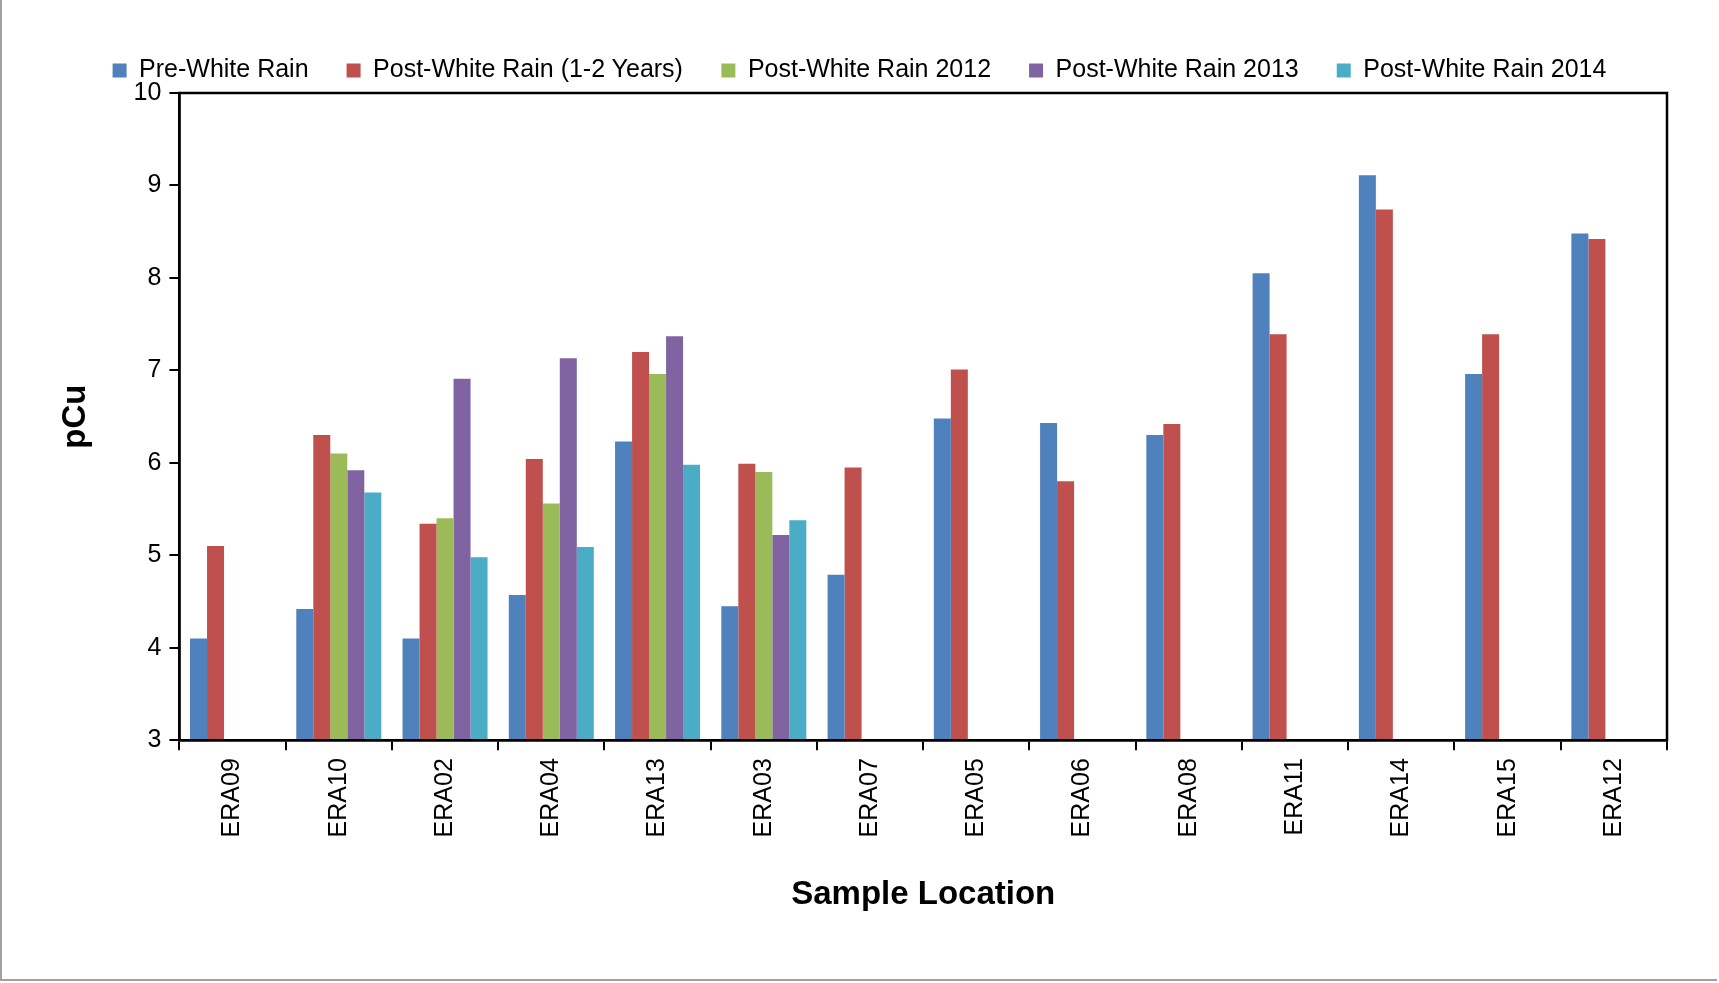 The height and width of the screenshot is (983, 1719). Describe the element at coordinates (154, 738) in the screenshot. I see `y-tick-label: 3` at that location.